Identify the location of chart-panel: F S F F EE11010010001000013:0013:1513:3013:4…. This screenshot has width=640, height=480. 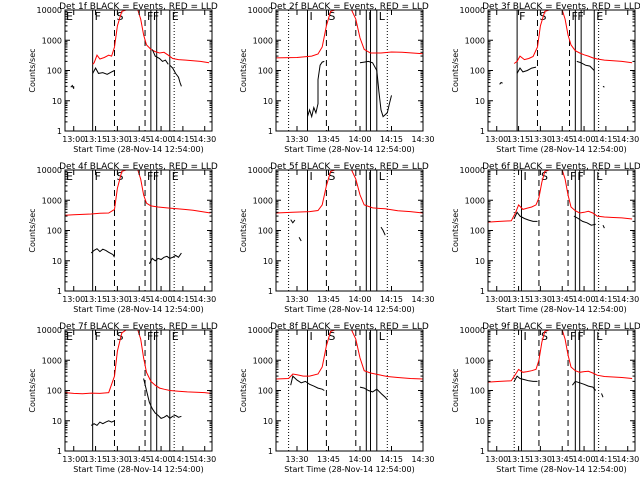
(123, 78).